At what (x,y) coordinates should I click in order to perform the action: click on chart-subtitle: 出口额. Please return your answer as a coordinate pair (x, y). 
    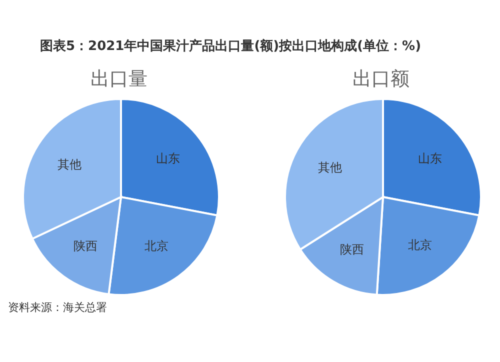
    Looking at the image, I should click on (381, 80).